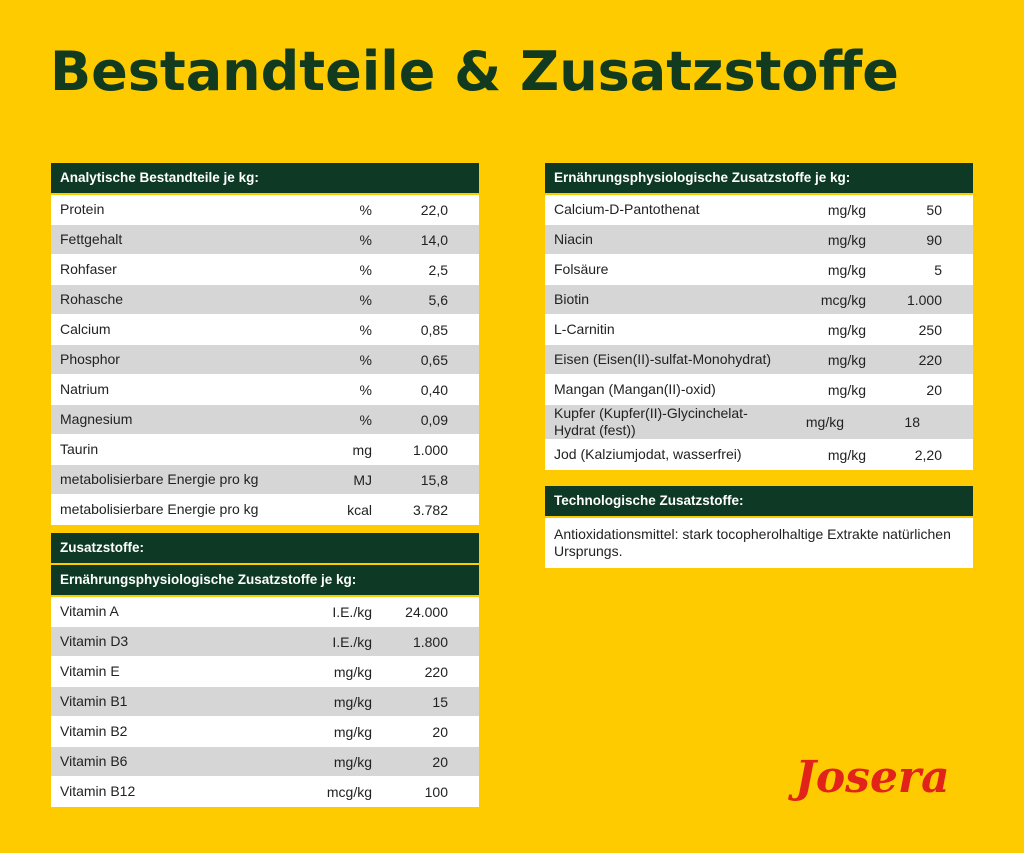 This screenshot has height=853, width=1024. Describe the element at coordinates (430, 641) in the screenshot. I see `row-value: 1.800` at that location.